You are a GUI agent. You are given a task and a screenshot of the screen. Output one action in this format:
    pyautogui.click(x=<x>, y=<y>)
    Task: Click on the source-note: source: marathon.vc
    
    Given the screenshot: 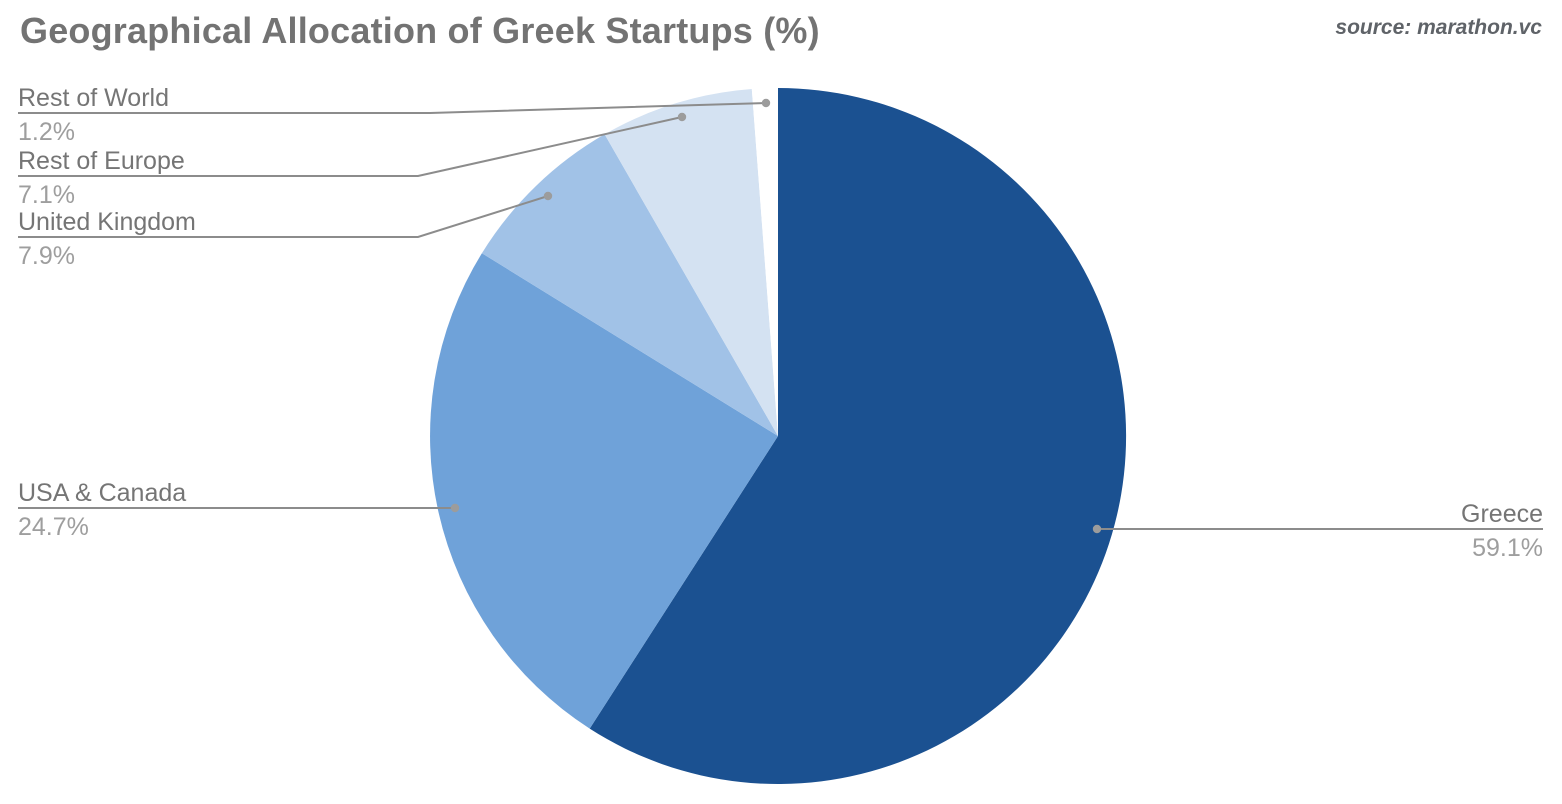 What is the action you would take?
    pyautogui.click(x=1438, y=27)
    